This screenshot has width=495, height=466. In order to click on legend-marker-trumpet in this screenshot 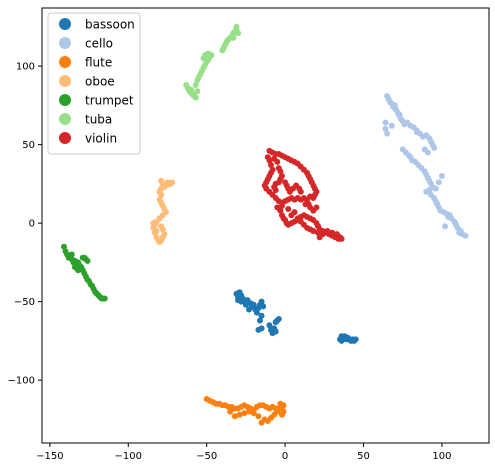, I will do `click(65, 100)`.